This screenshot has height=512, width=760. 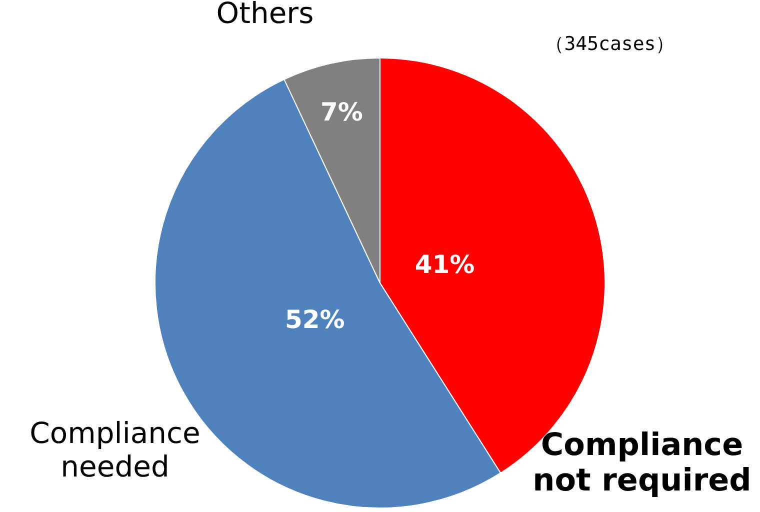 What do you see at coordinates (315, 319) in the screenshot?
I see `data-label: 52%` at bounding box center [315, 319].